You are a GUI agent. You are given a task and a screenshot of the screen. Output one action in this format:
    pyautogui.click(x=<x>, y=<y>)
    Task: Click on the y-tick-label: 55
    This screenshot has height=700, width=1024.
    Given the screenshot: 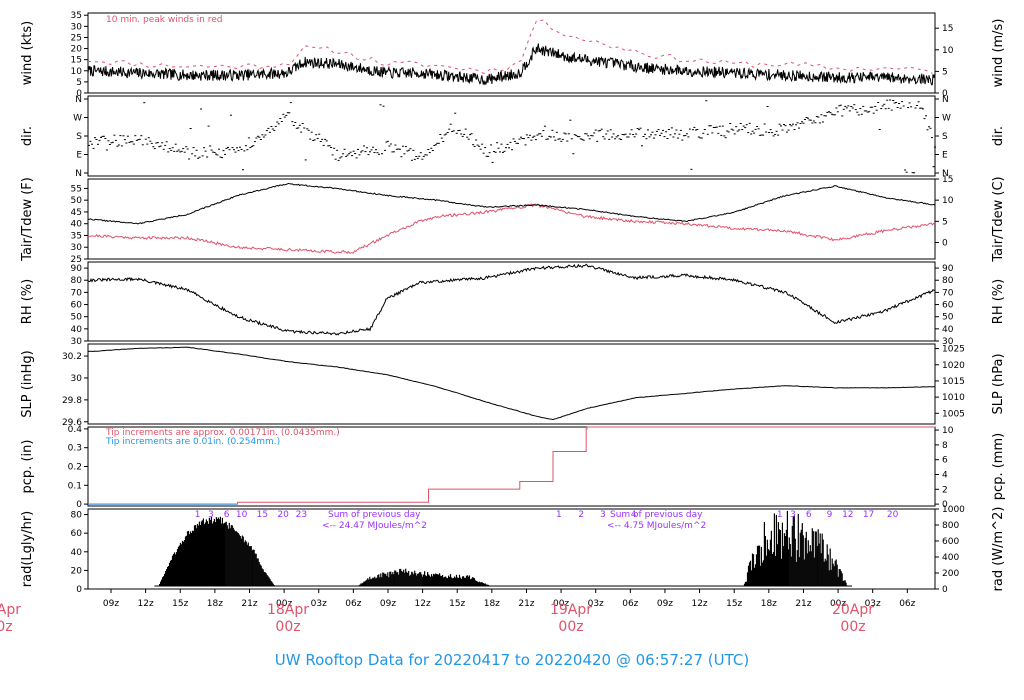 What is the action you would take?
    pyautogui.click(x=76, y=189)
    